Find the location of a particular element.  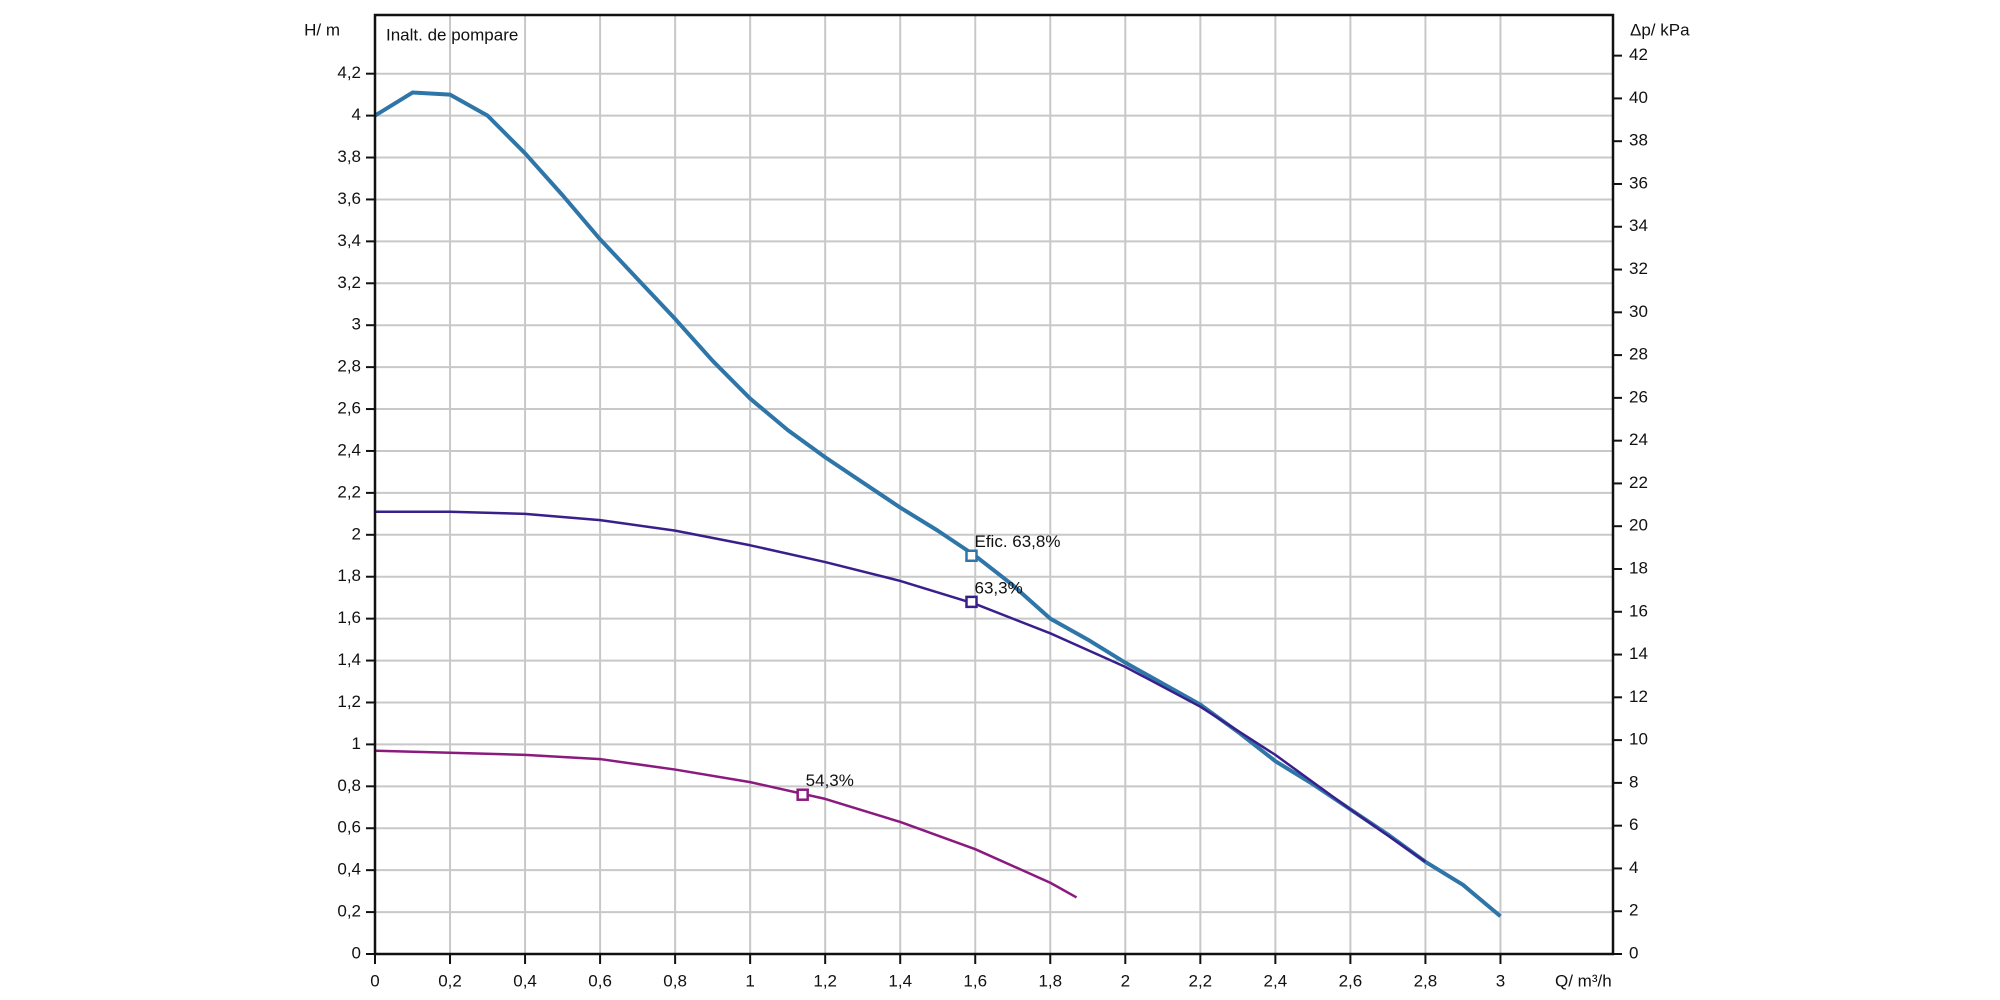

y-tick-label: 3,8 is located at coordinates (349, 156).